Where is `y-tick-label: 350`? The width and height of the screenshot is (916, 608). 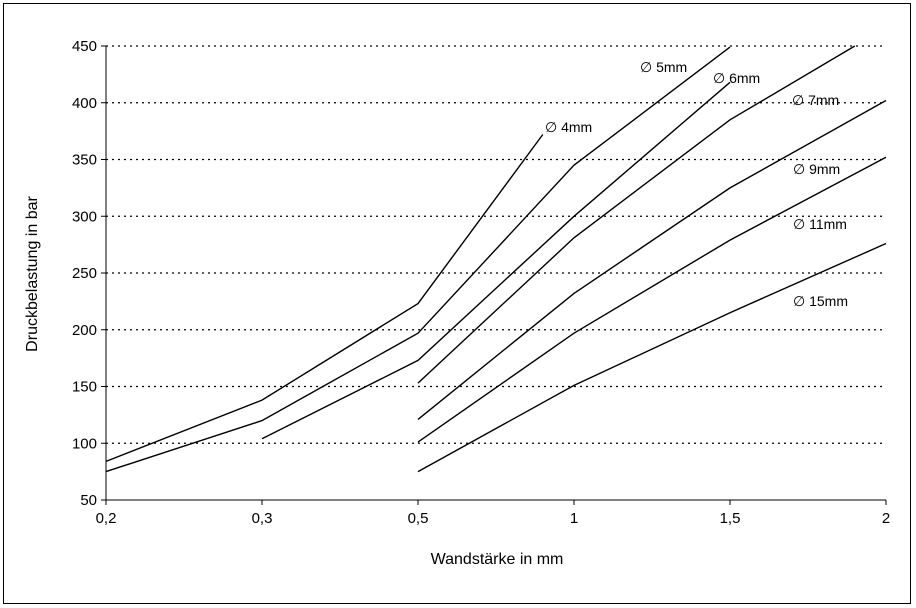 y-tick-label: 350 is located at coordinates (84, 160).